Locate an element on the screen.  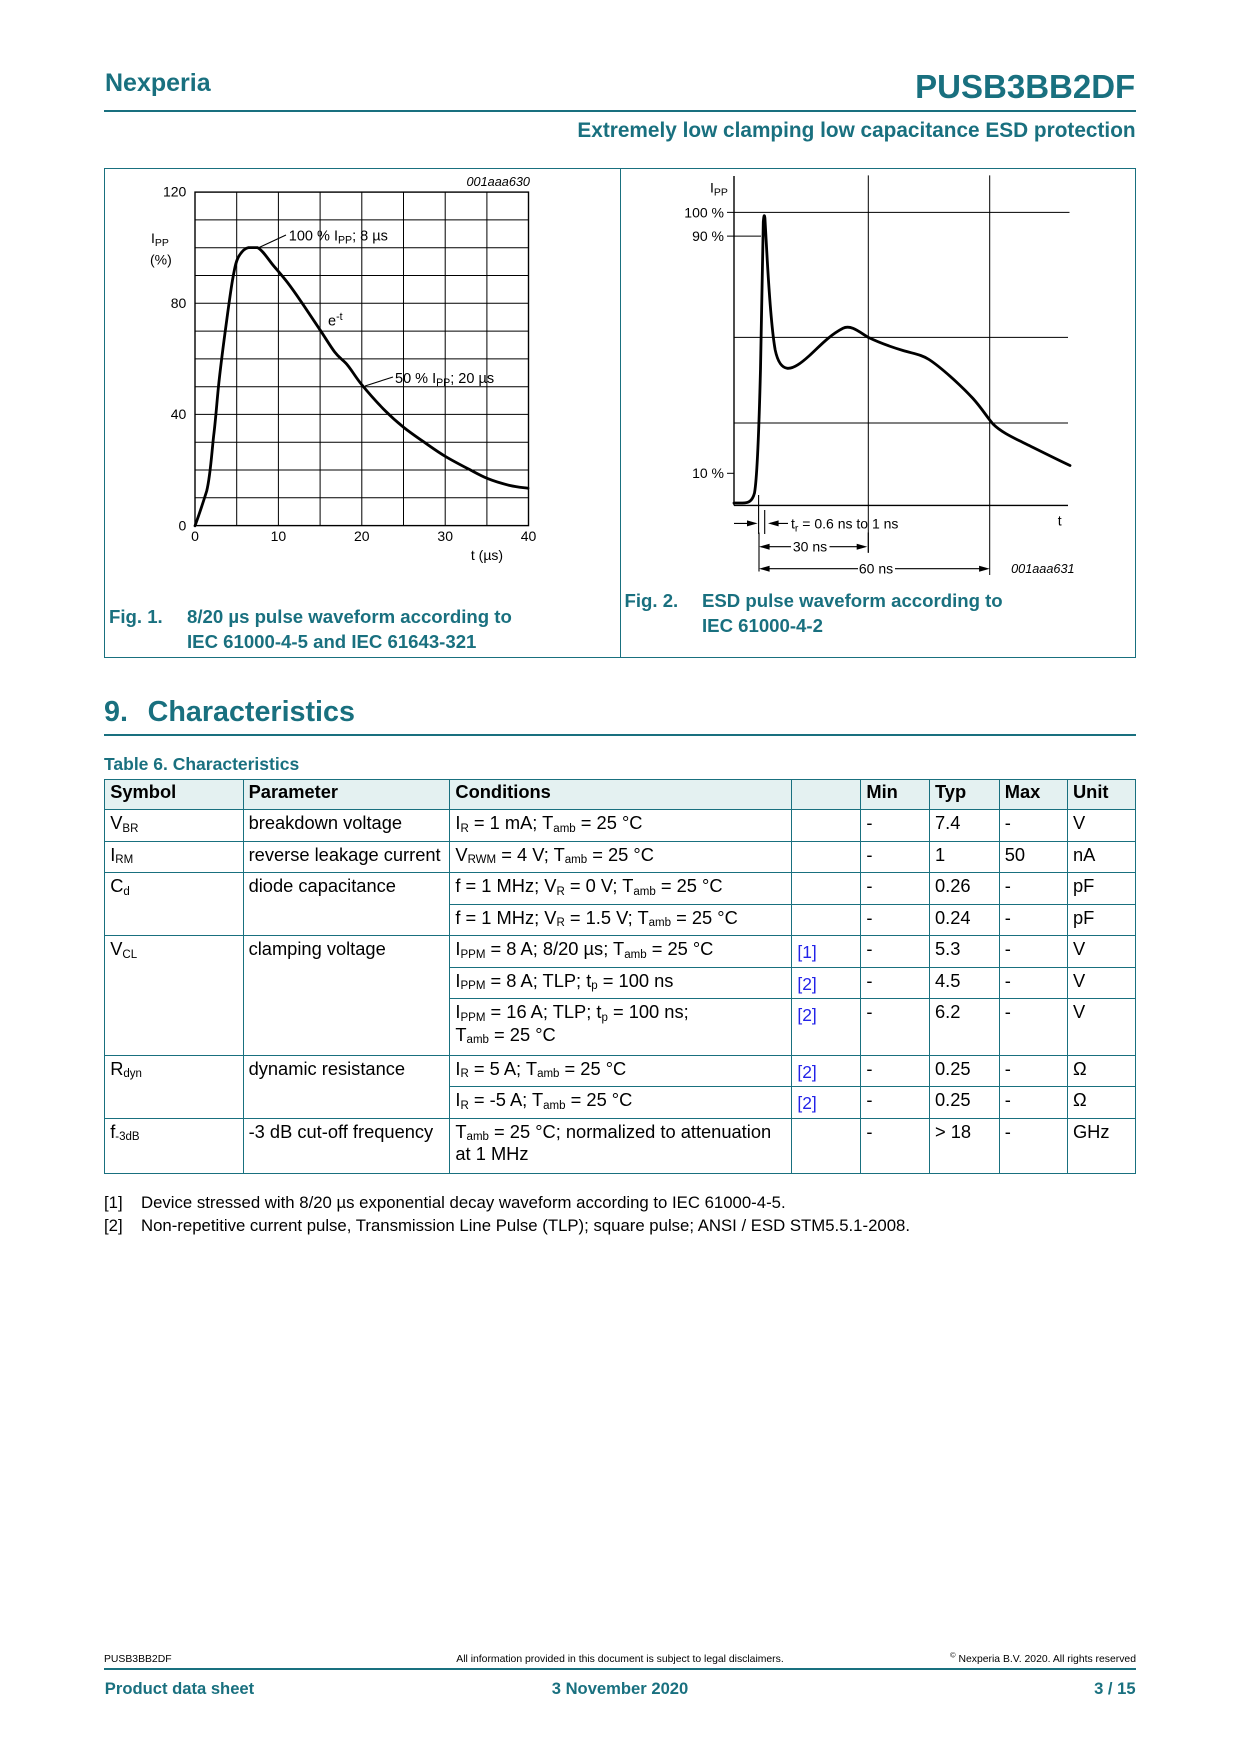
svg-text: 100 % IPP; 8 µs is located at coordinates (338, 238).